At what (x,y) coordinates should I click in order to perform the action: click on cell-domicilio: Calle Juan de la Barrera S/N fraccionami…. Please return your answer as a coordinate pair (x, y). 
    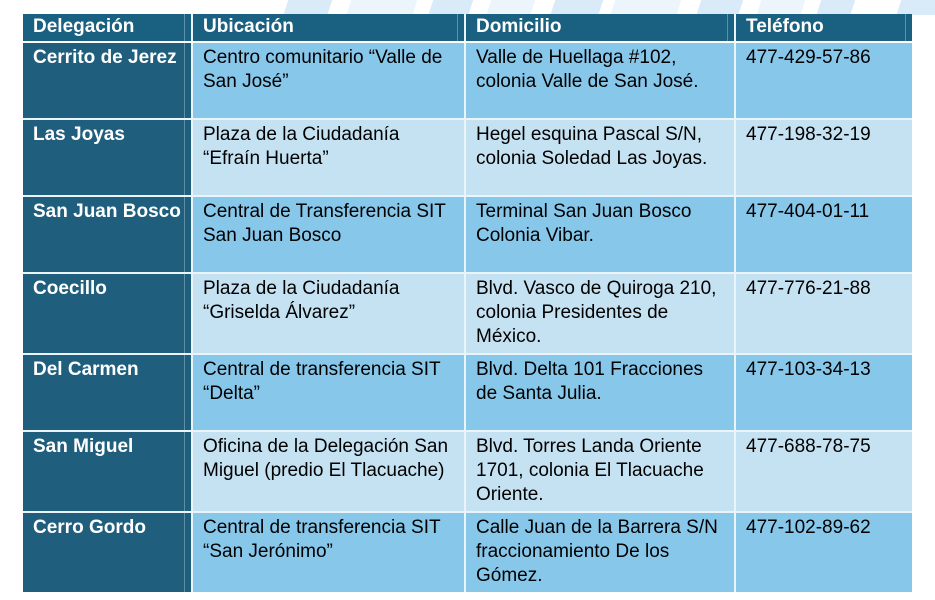
    Looking at the image, I should click on (600, 552).